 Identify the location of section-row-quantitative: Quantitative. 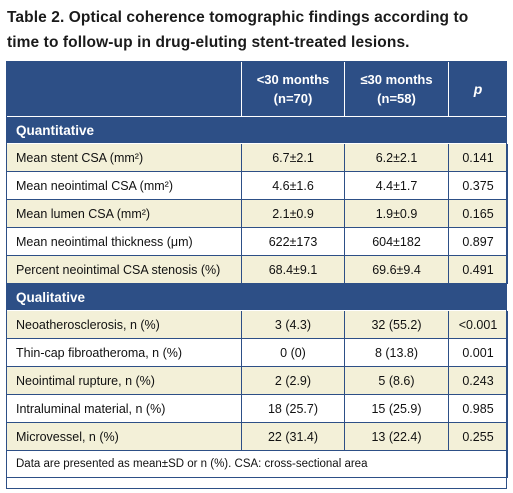
(257, 130).